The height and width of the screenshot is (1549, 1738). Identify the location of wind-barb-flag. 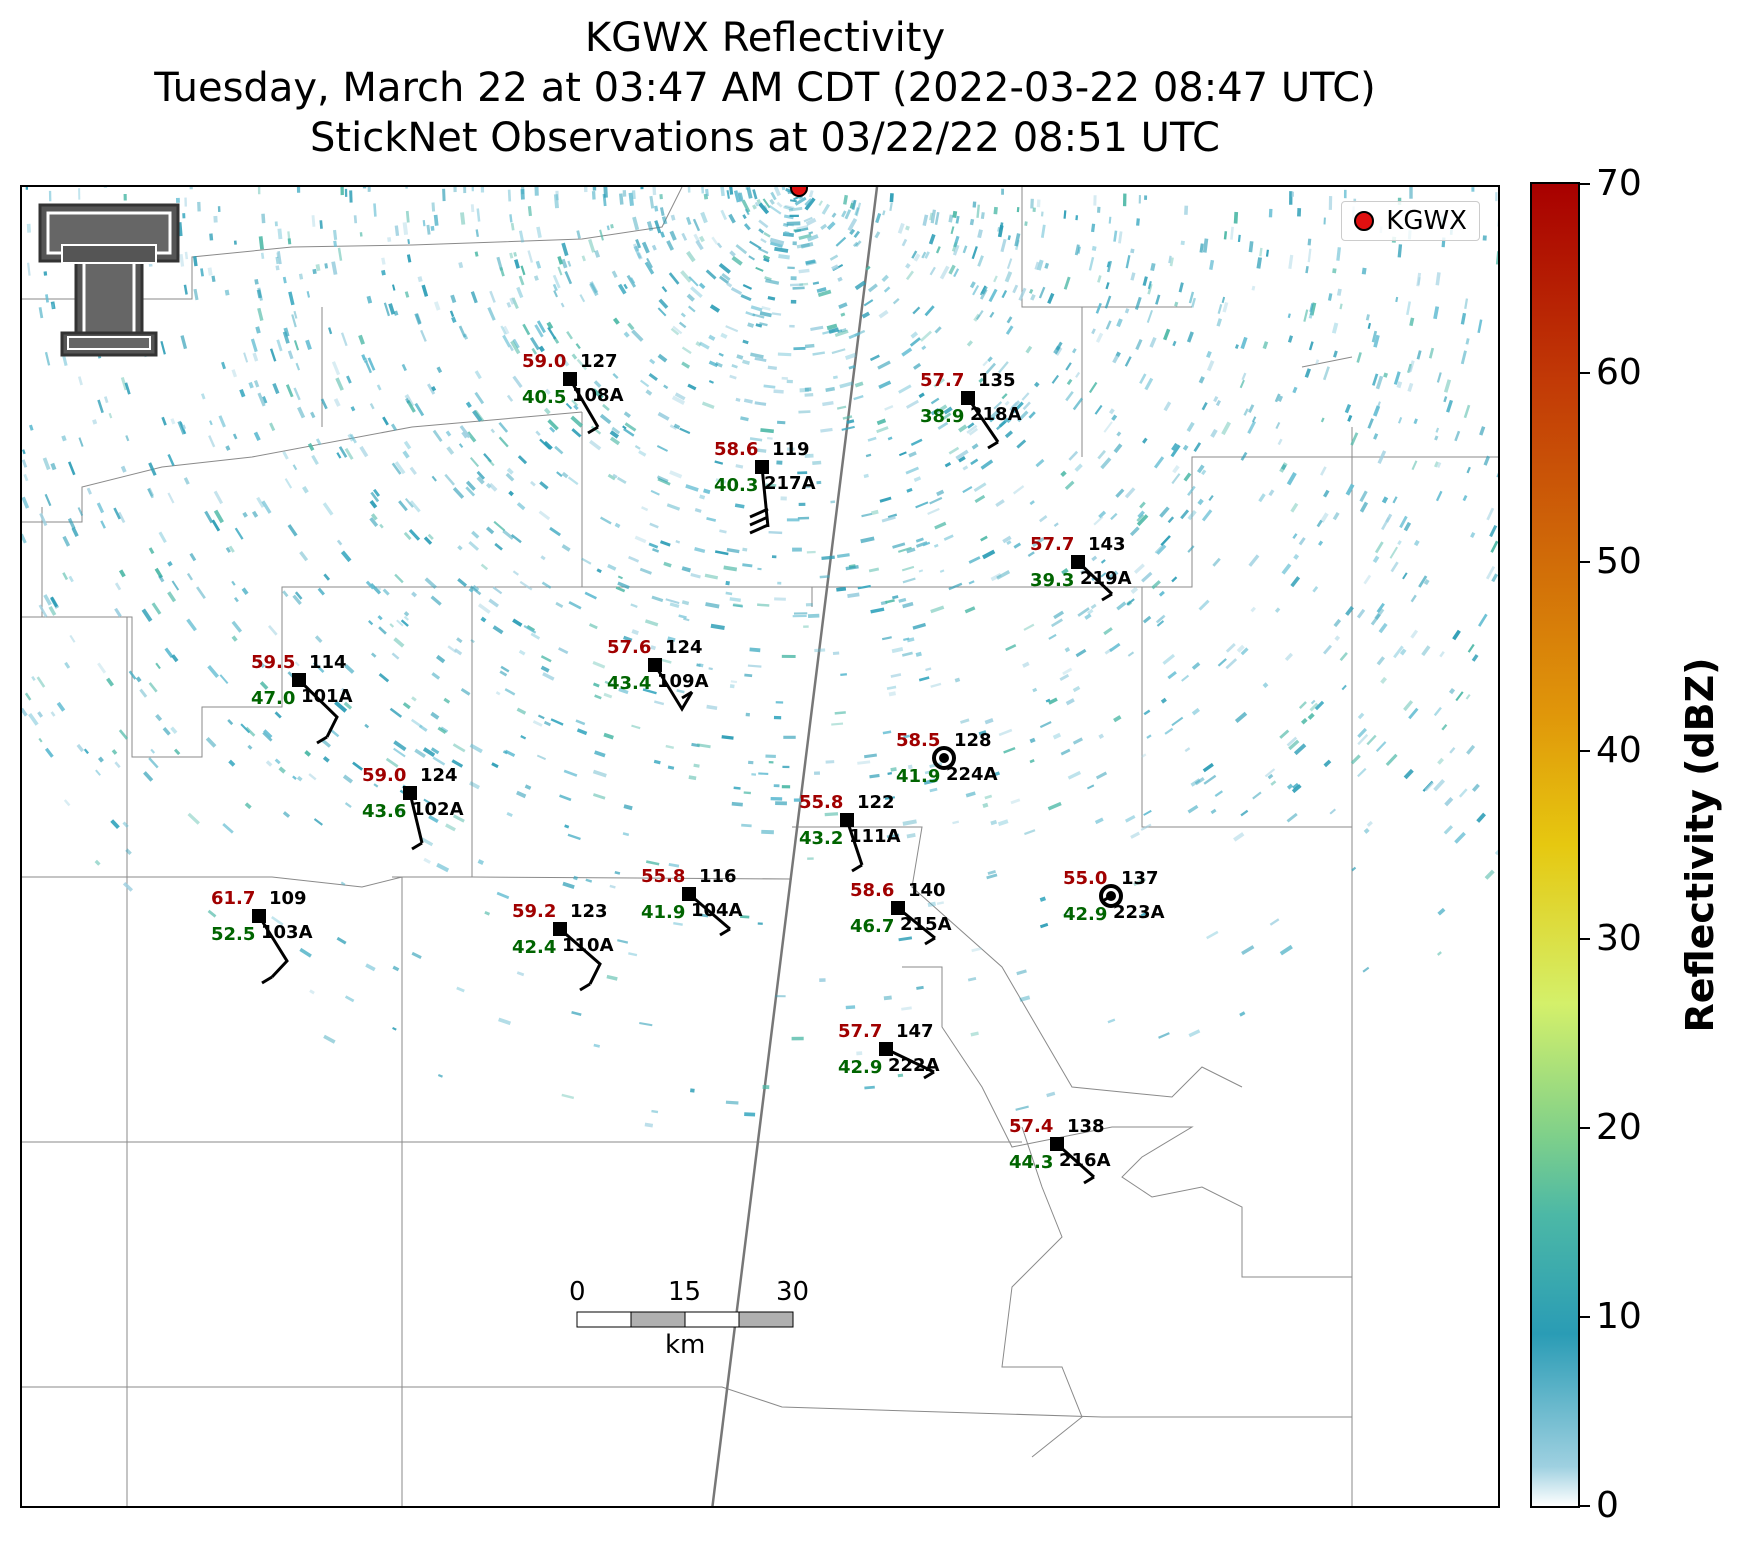
(993, 445).